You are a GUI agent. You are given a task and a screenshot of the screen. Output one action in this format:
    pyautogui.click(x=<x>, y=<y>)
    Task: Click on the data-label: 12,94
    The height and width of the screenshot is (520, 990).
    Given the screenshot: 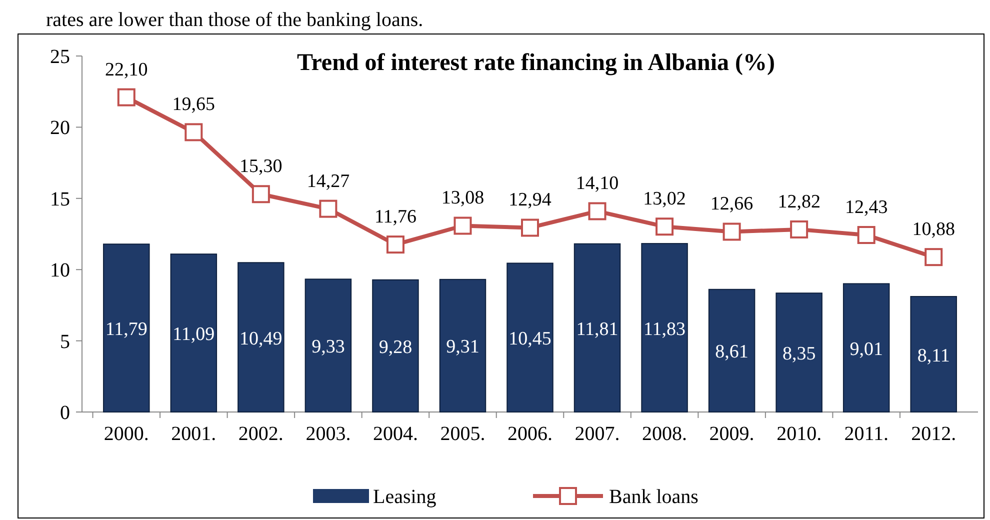 What is the action you would take?
    pyautogui.click(x=530, y=200)
    